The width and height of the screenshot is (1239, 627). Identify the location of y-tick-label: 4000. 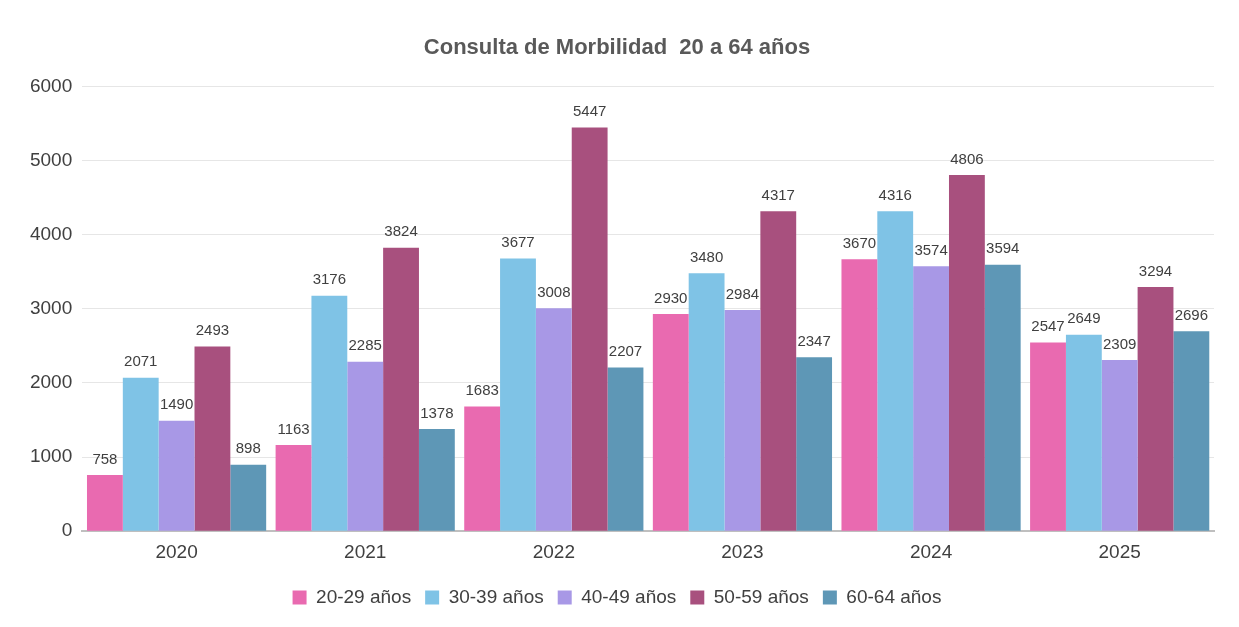
(51, 233).